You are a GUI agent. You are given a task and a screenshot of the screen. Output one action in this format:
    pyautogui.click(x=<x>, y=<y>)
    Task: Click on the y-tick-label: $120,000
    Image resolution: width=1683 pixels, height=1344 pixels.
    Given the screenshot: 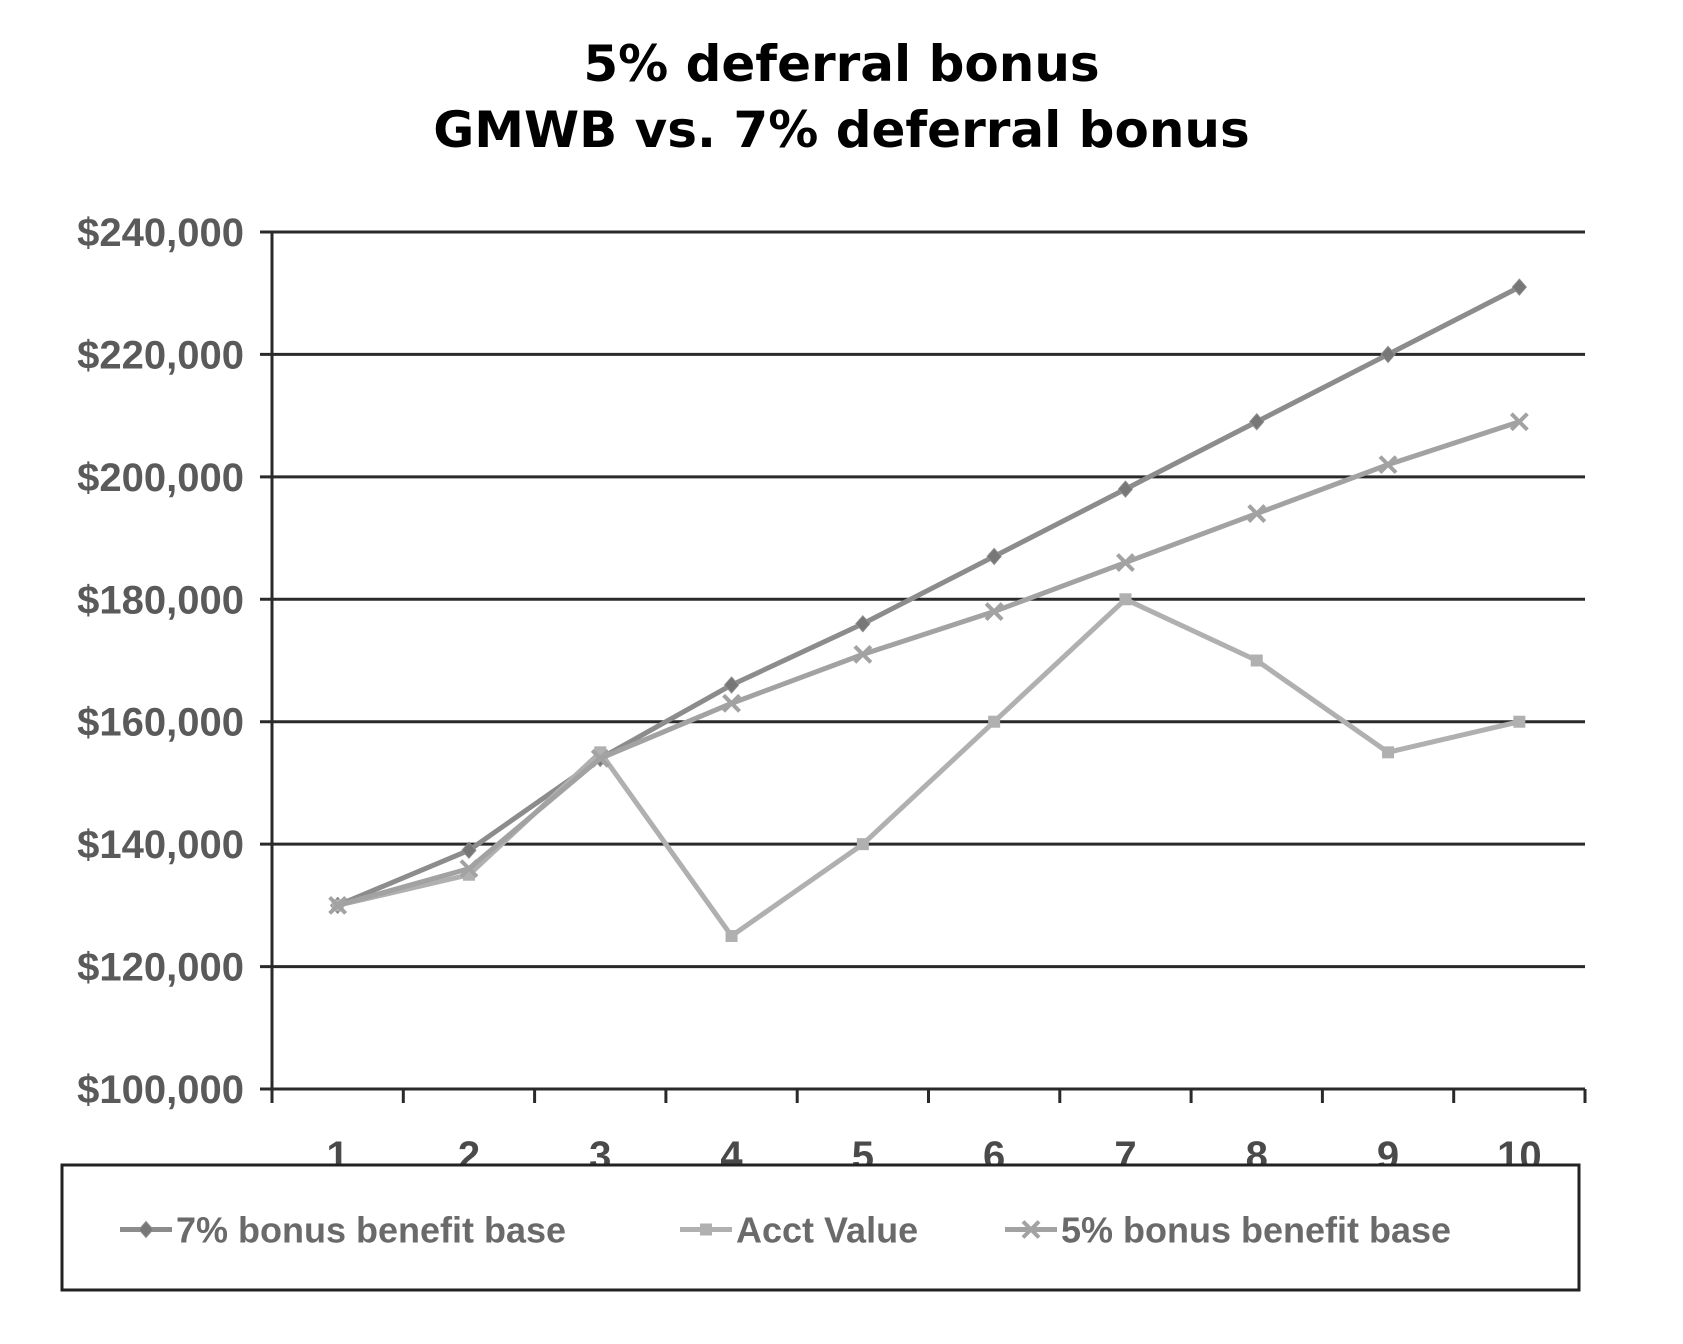 What is the action you would take?
    pyautogui.click(x=160, y=968)
    